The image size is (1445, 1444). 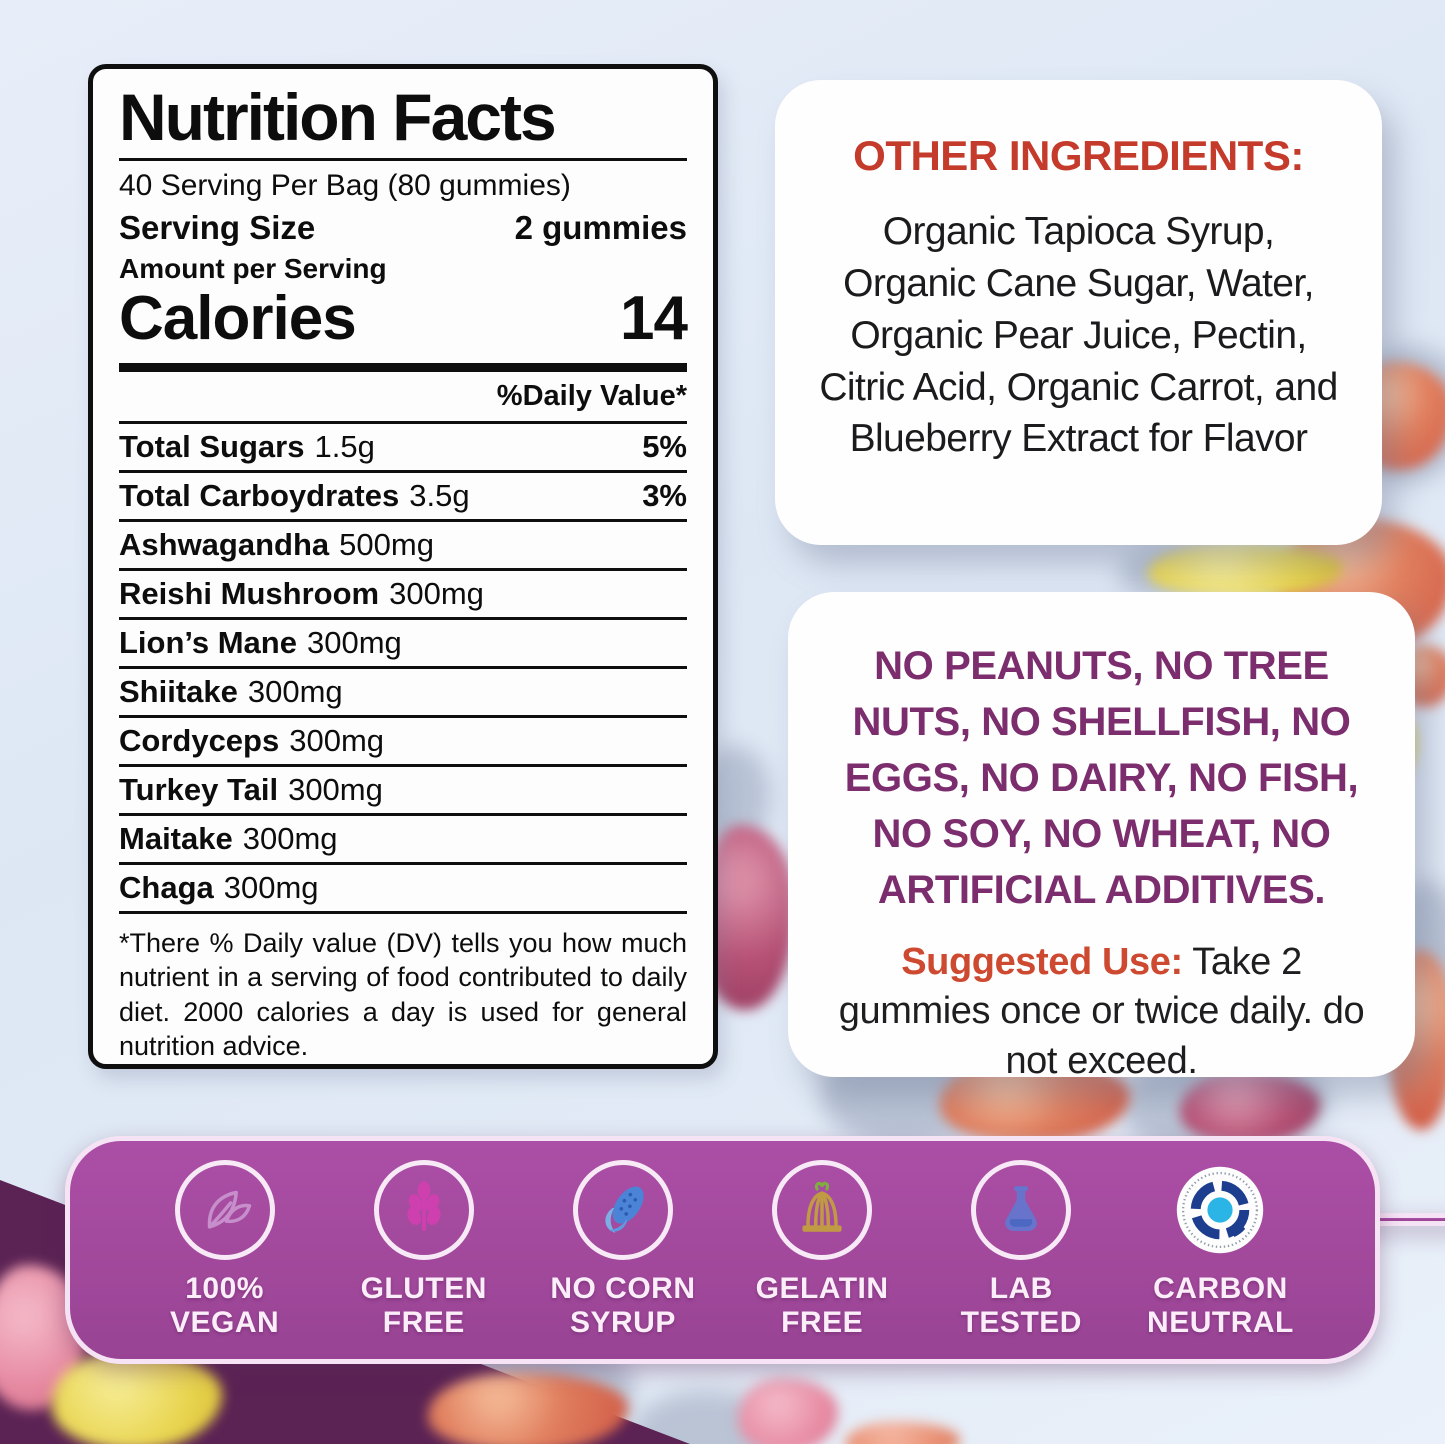 What do you see at coordinates (403, 840) in the screenshot?
I see `table-row: Maitake 300mg` at bounding box center [403, 840].